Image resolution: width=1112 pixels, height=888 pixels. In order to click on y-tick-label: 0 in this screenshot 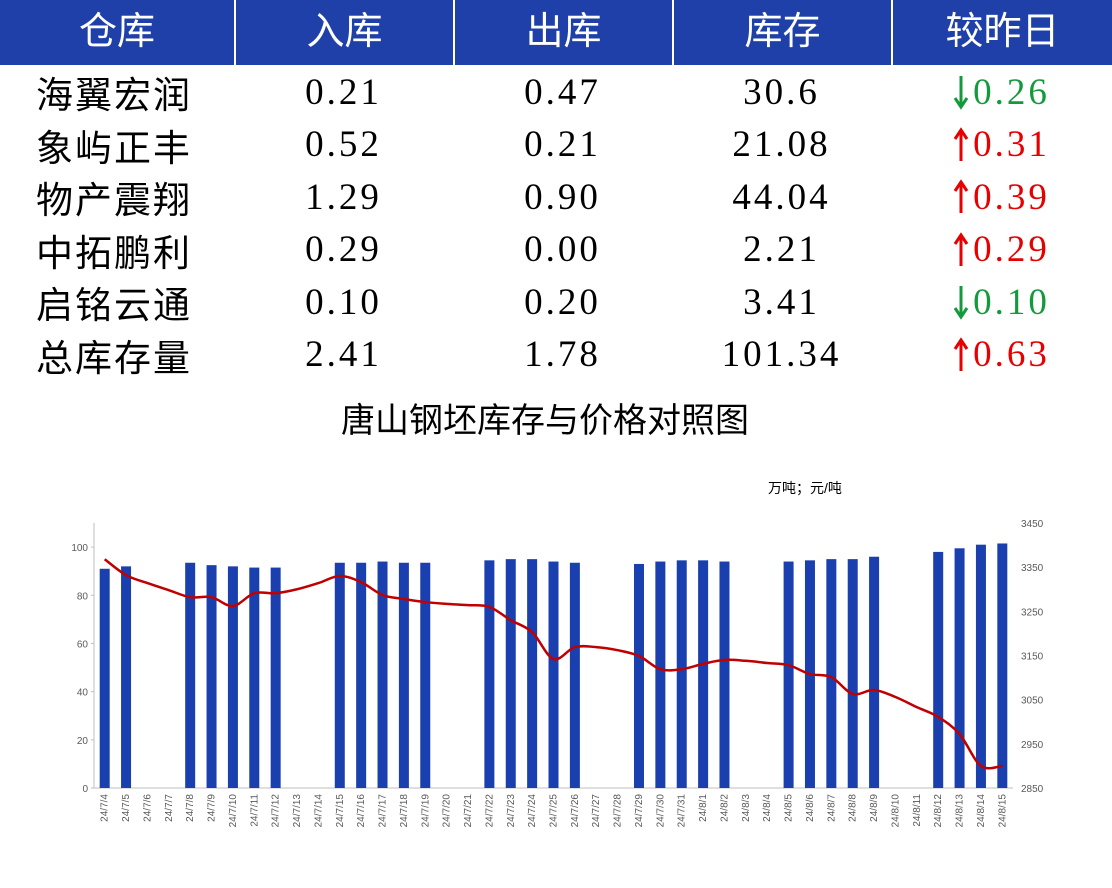, I will do `click(85, 789)`.